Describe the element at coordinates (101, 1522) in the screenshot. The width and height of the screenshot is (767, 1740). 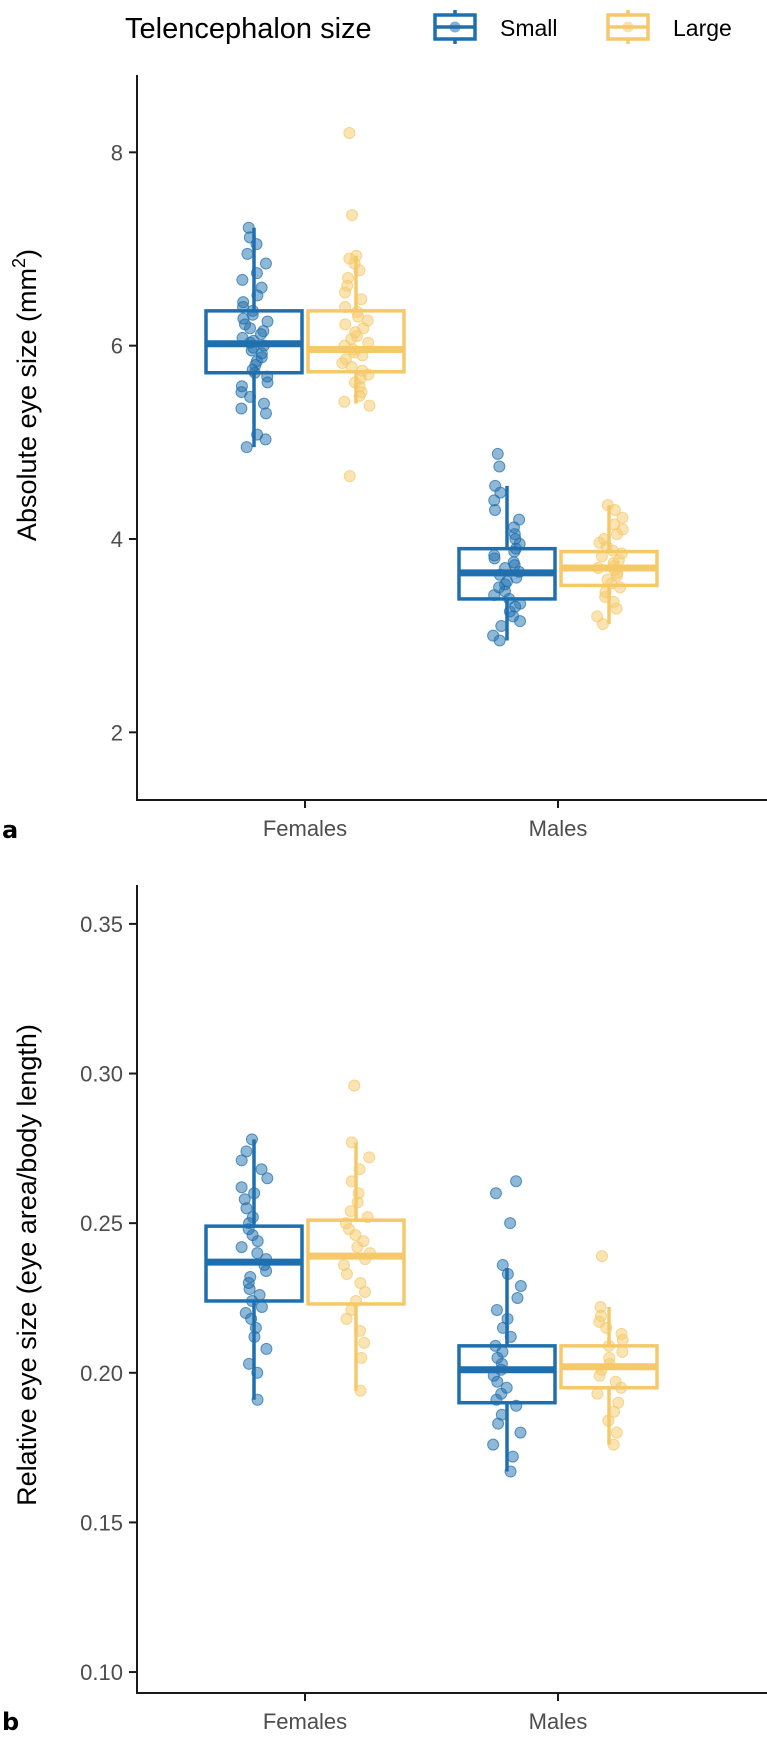
I see `y-tick-label: 0.15` at that location.